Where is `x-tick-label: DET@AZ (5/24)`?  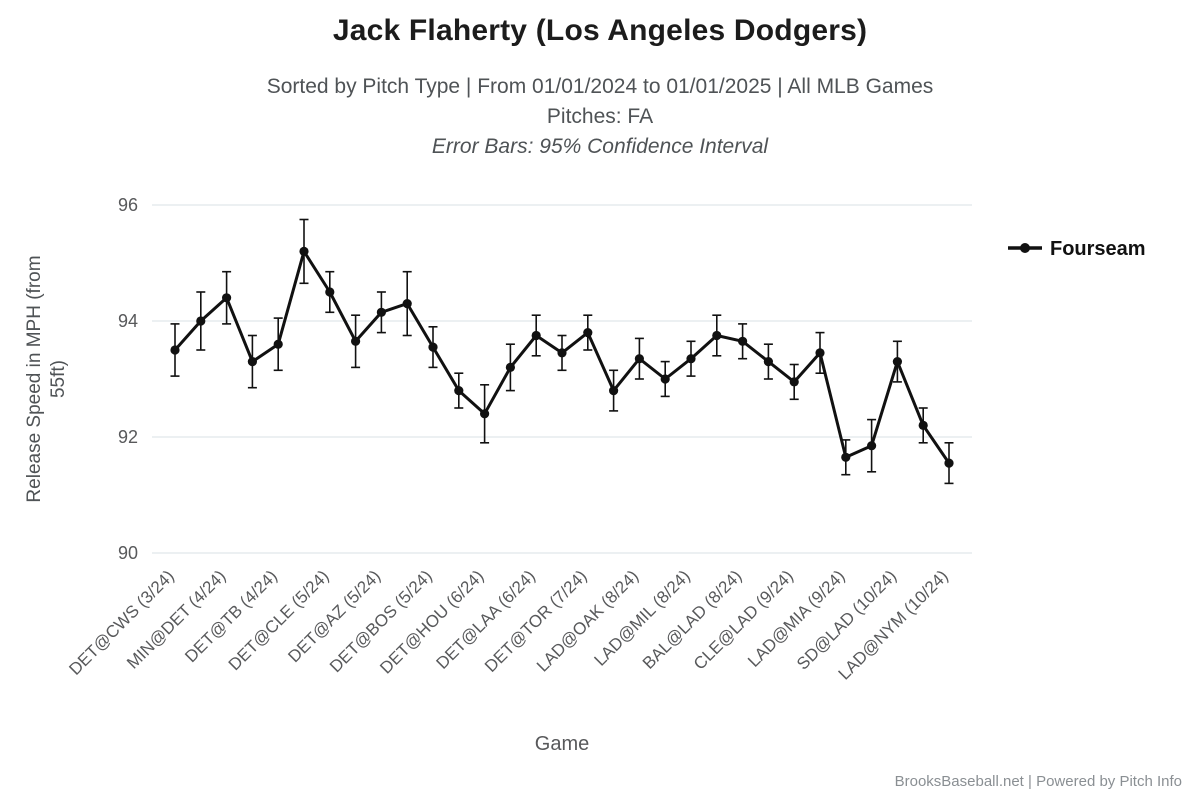
x-tick-label: DET@AZ (5/24) is located at coordinates (334, 616).